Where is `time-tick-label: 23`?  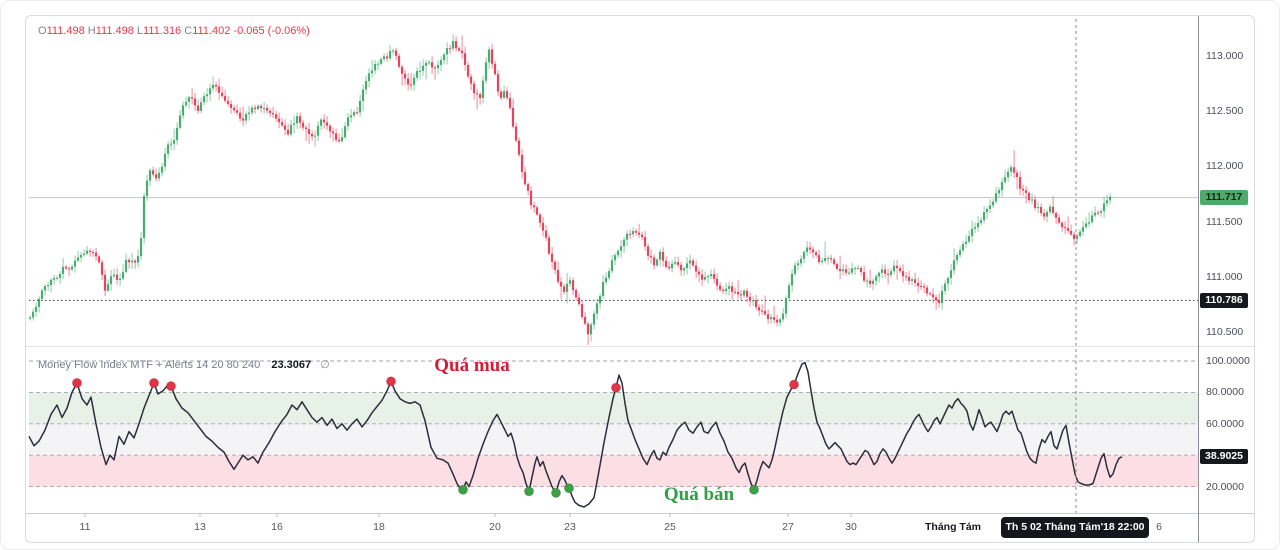
time-tick-label: 23 is located at coordinates (570, 527).